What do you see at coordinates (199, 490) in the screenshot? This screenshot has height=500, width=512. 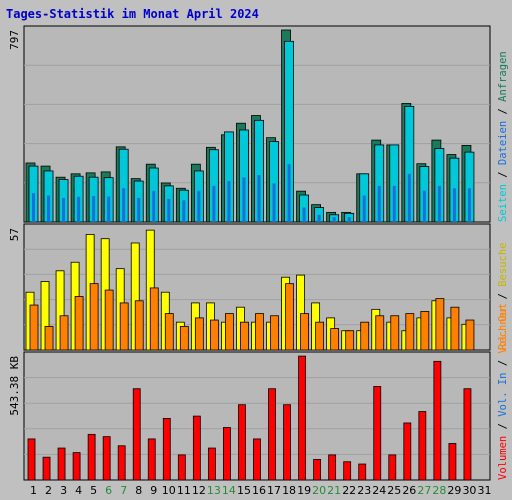 I see `x-tick-label-day-12: 12` at bounding box center [199, 490].